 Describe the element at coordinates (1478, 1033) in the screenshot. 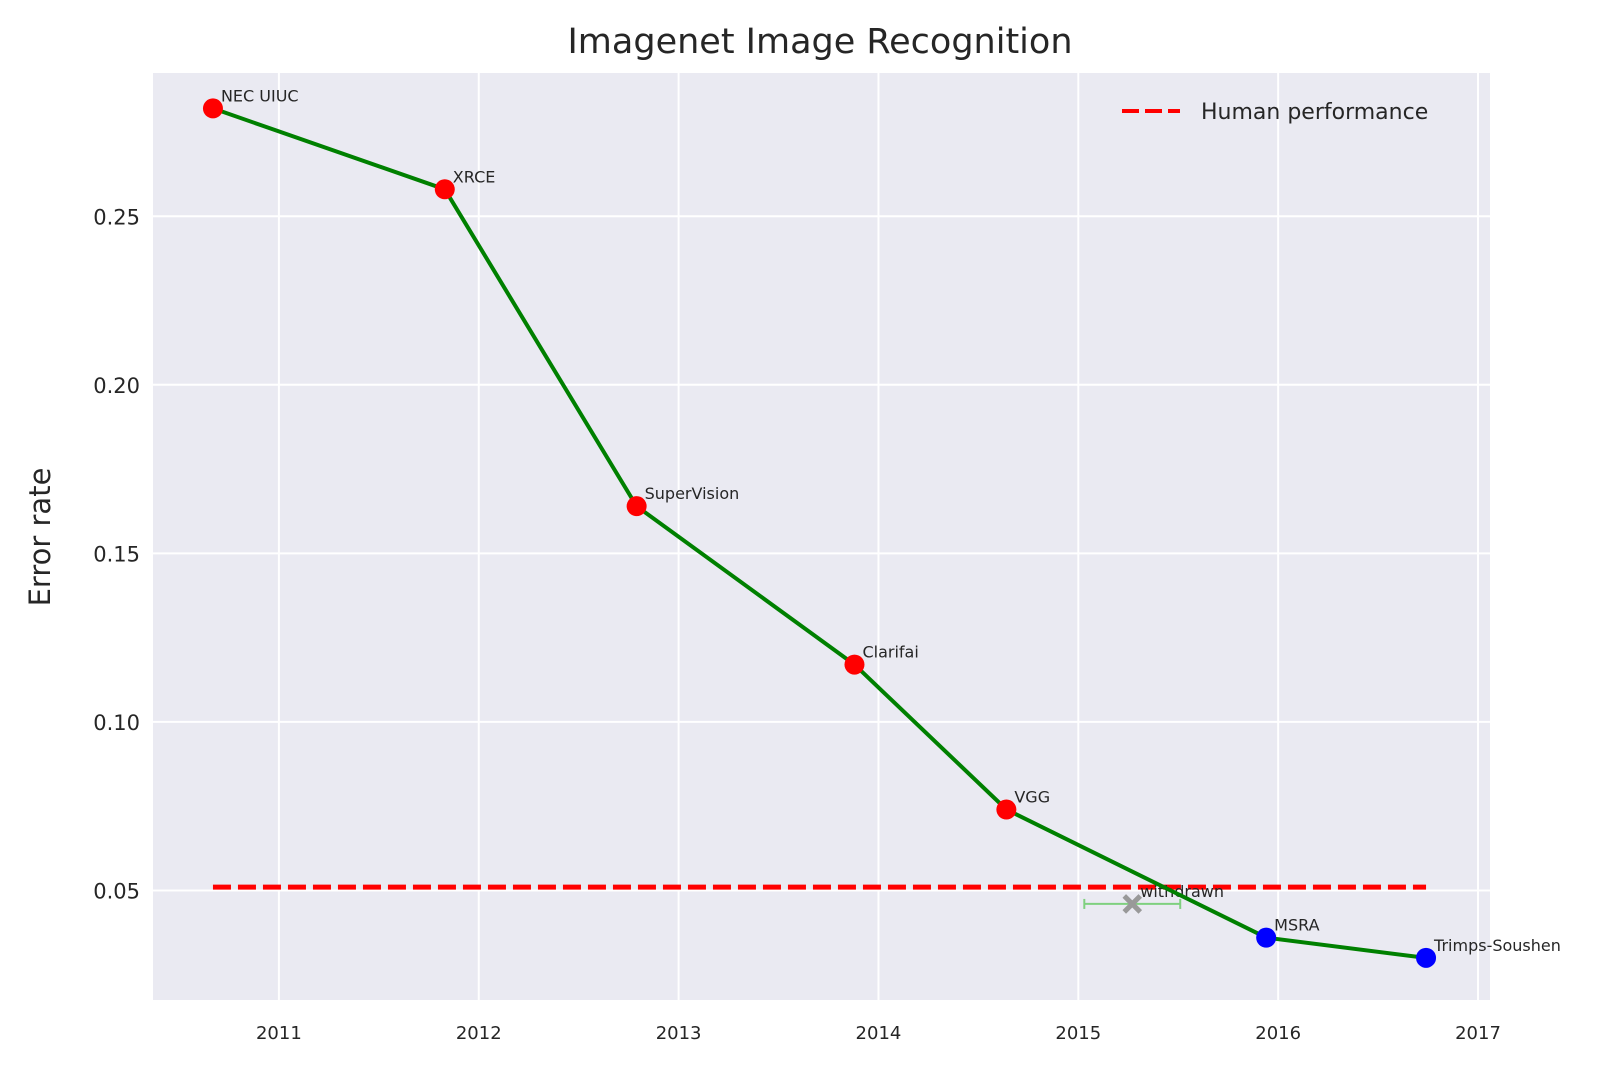

I see `x-tick-label: 2017` at that location.